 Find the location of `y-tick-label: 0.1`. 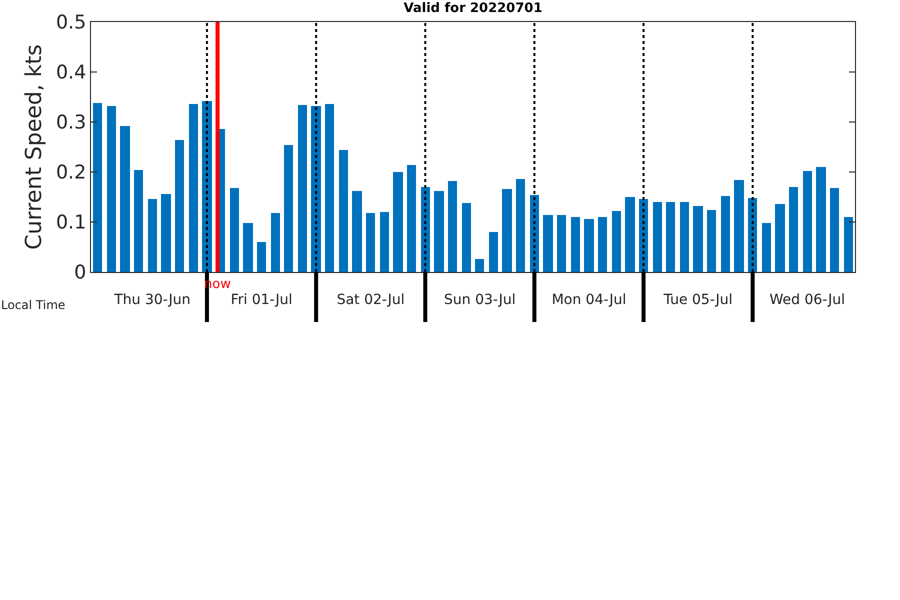

y-tick-label: 0.1 is located at coordinates (71, 223).